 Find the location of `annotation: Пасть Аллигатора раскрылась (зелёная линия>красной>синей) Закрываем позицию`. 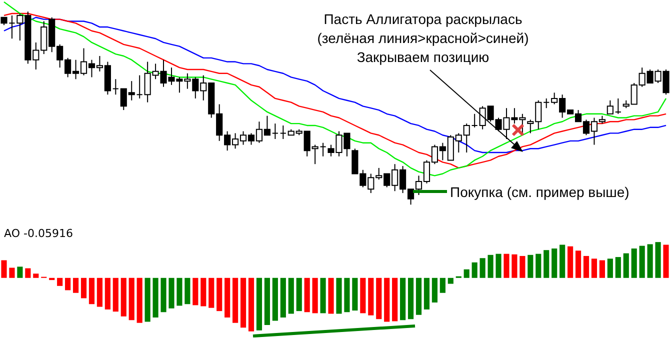

annotation: Пасть Аллигатора раскрылась (зелёная линия>красной>синей) Закрываем позицию is located at coordinates (423, 38).